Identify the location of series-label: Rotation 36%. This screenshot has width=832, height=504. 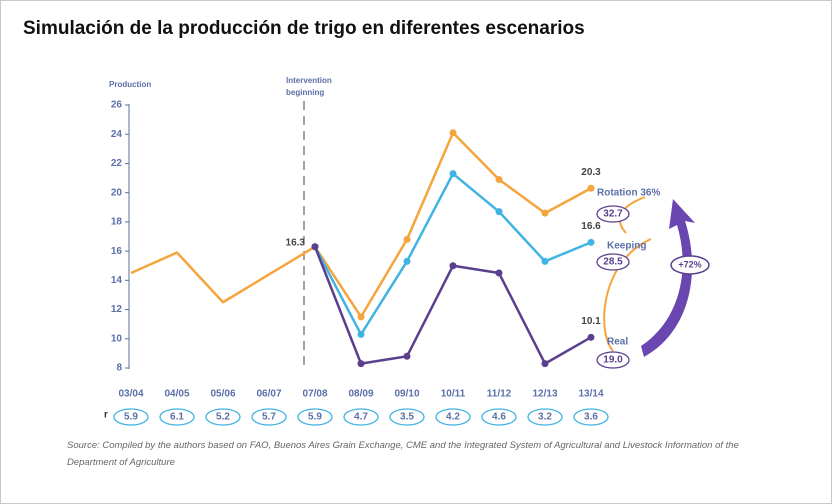
(628, 193).